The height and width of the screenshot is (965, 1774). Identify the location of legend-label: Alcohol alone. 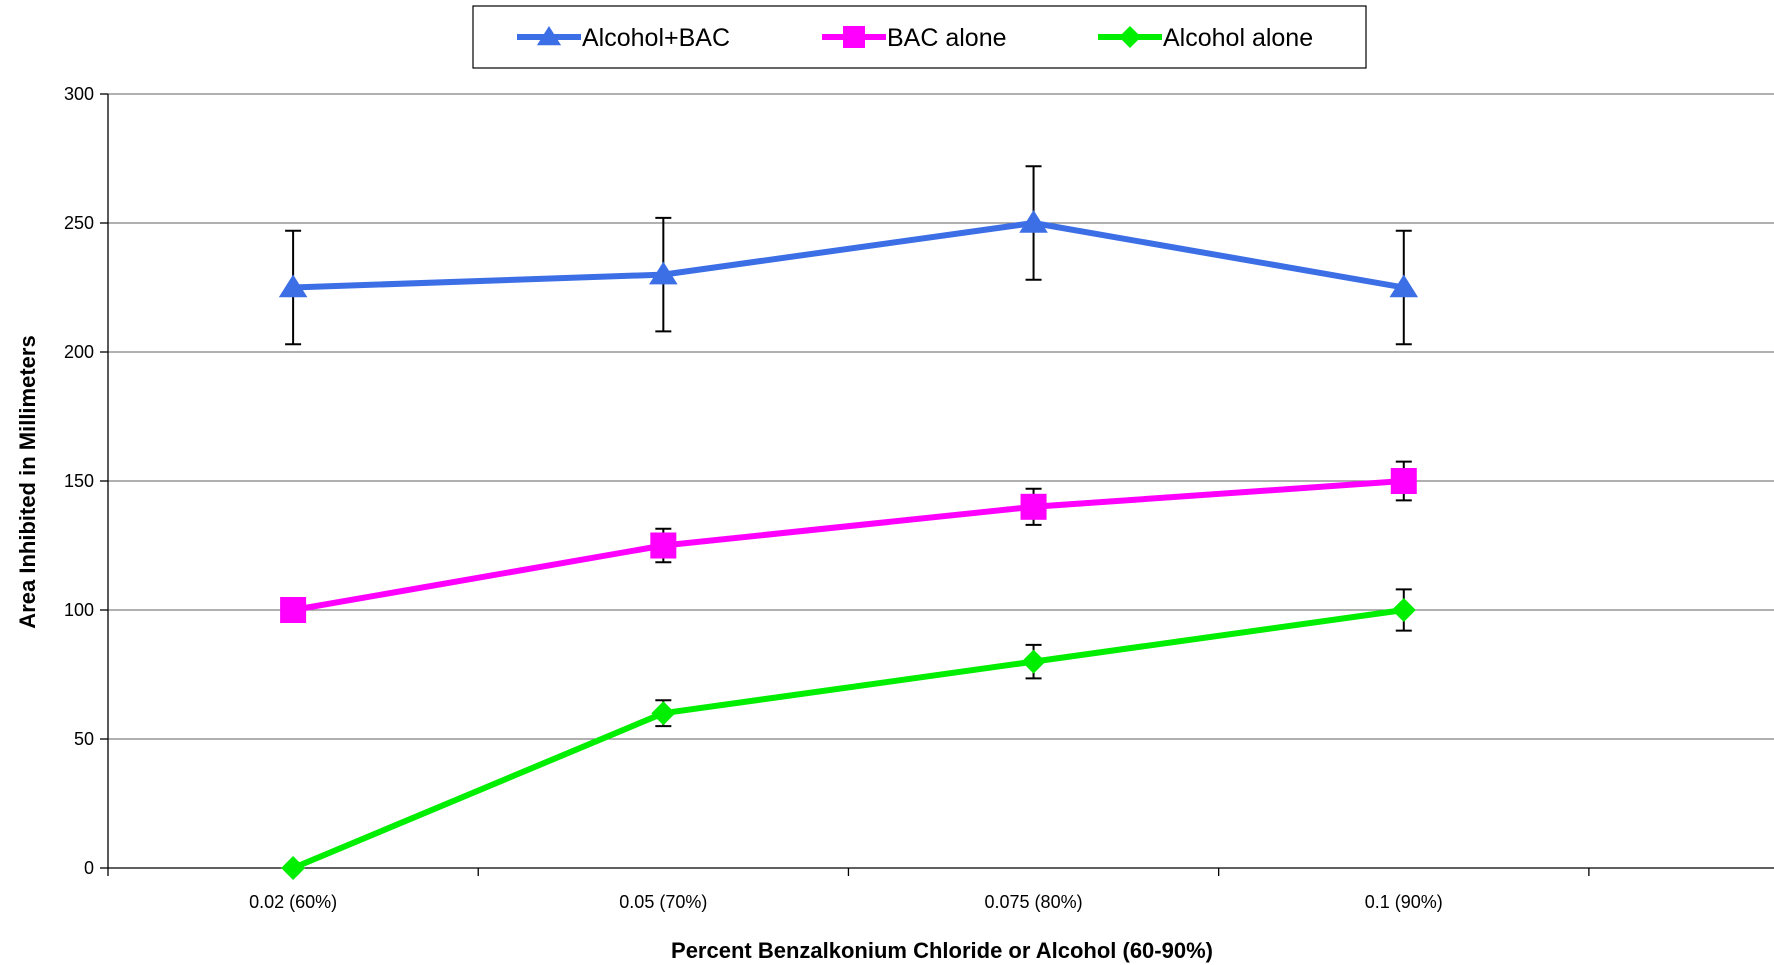
(1238, 38).